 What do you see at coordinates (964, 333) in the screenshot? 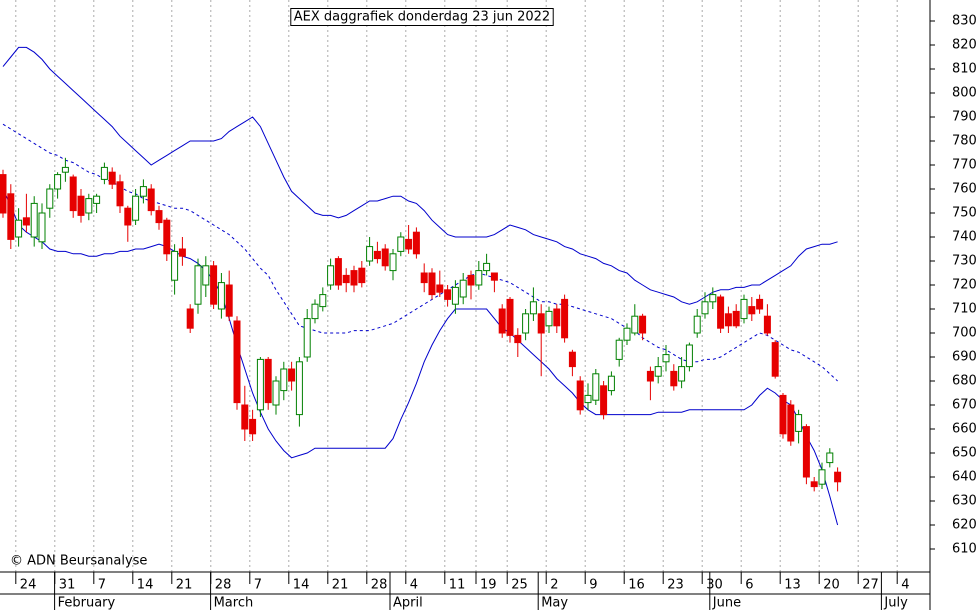
I see `y-tick-label: 700` at bounding box center [964, 333].